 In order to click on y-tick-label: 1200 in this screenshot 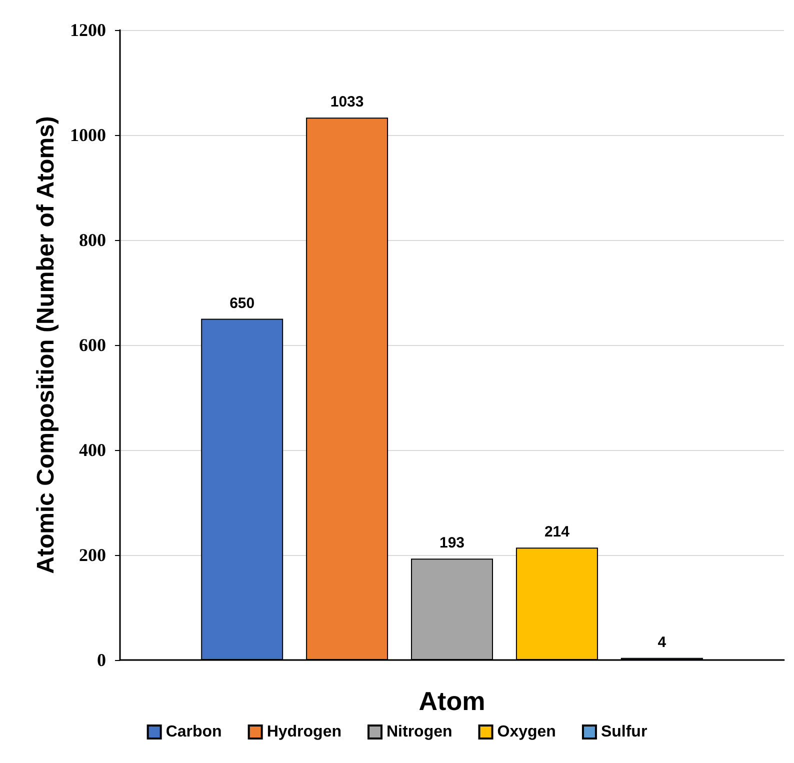, I will do `click(88, 30)`.